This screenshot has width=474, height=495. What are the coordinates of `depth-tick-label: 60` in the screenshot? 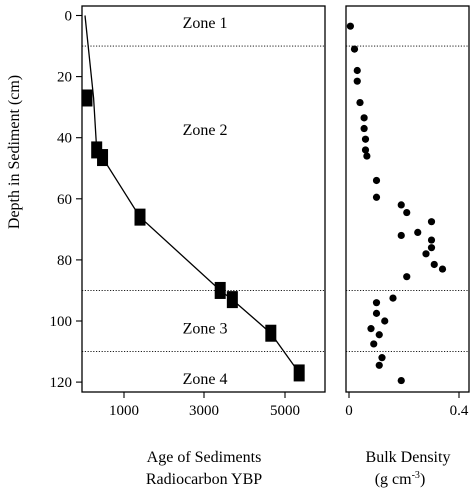 It's located at (64, 200).